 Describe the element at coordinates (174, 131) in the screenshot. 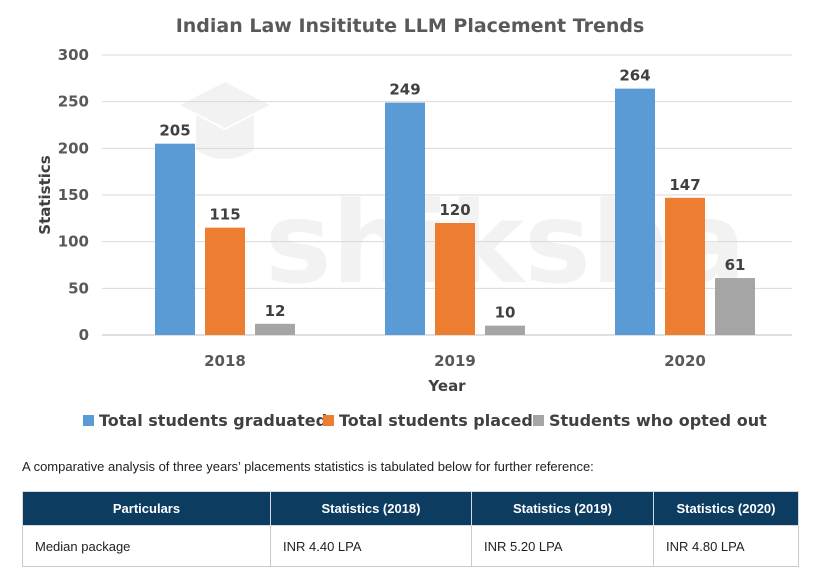

I see `data-label: 205` at that location.